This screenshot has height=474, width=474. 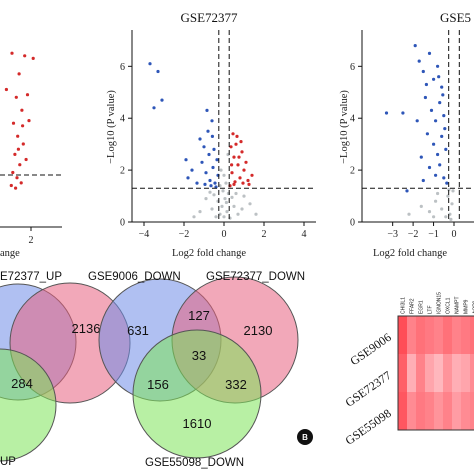 I want to click on venn-count: 284, so click(x=22, y=383).